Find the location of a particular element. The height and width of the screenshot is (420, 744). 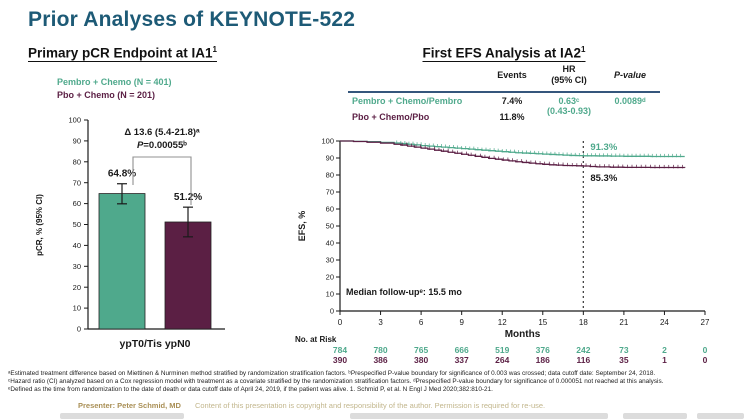

km-y-tick-label: 40 is located at coordinates (330, 243).